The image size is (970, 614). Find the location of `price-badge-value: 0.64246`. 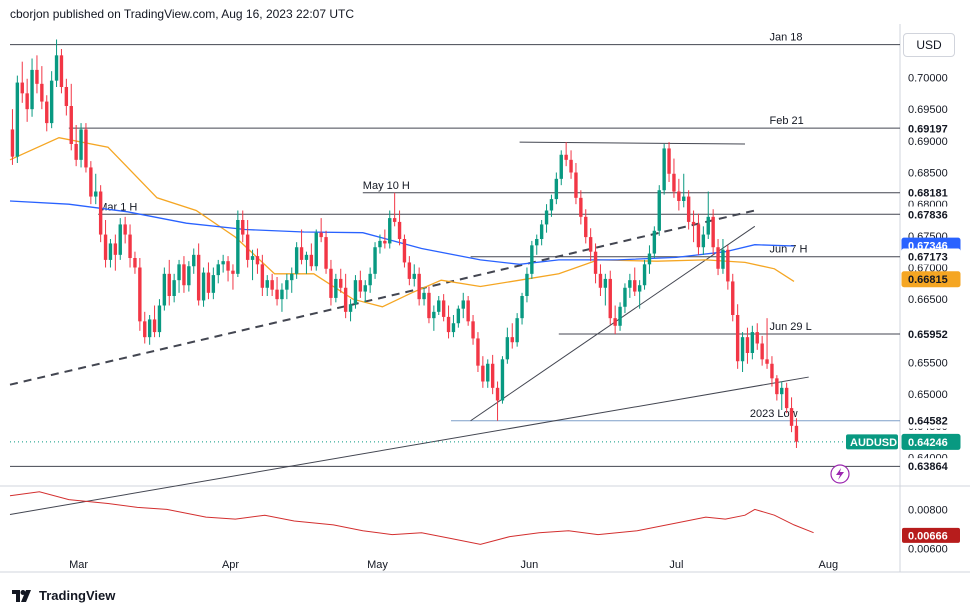

price-badge-value: 0.64246 is located at coordinates (928, 443).